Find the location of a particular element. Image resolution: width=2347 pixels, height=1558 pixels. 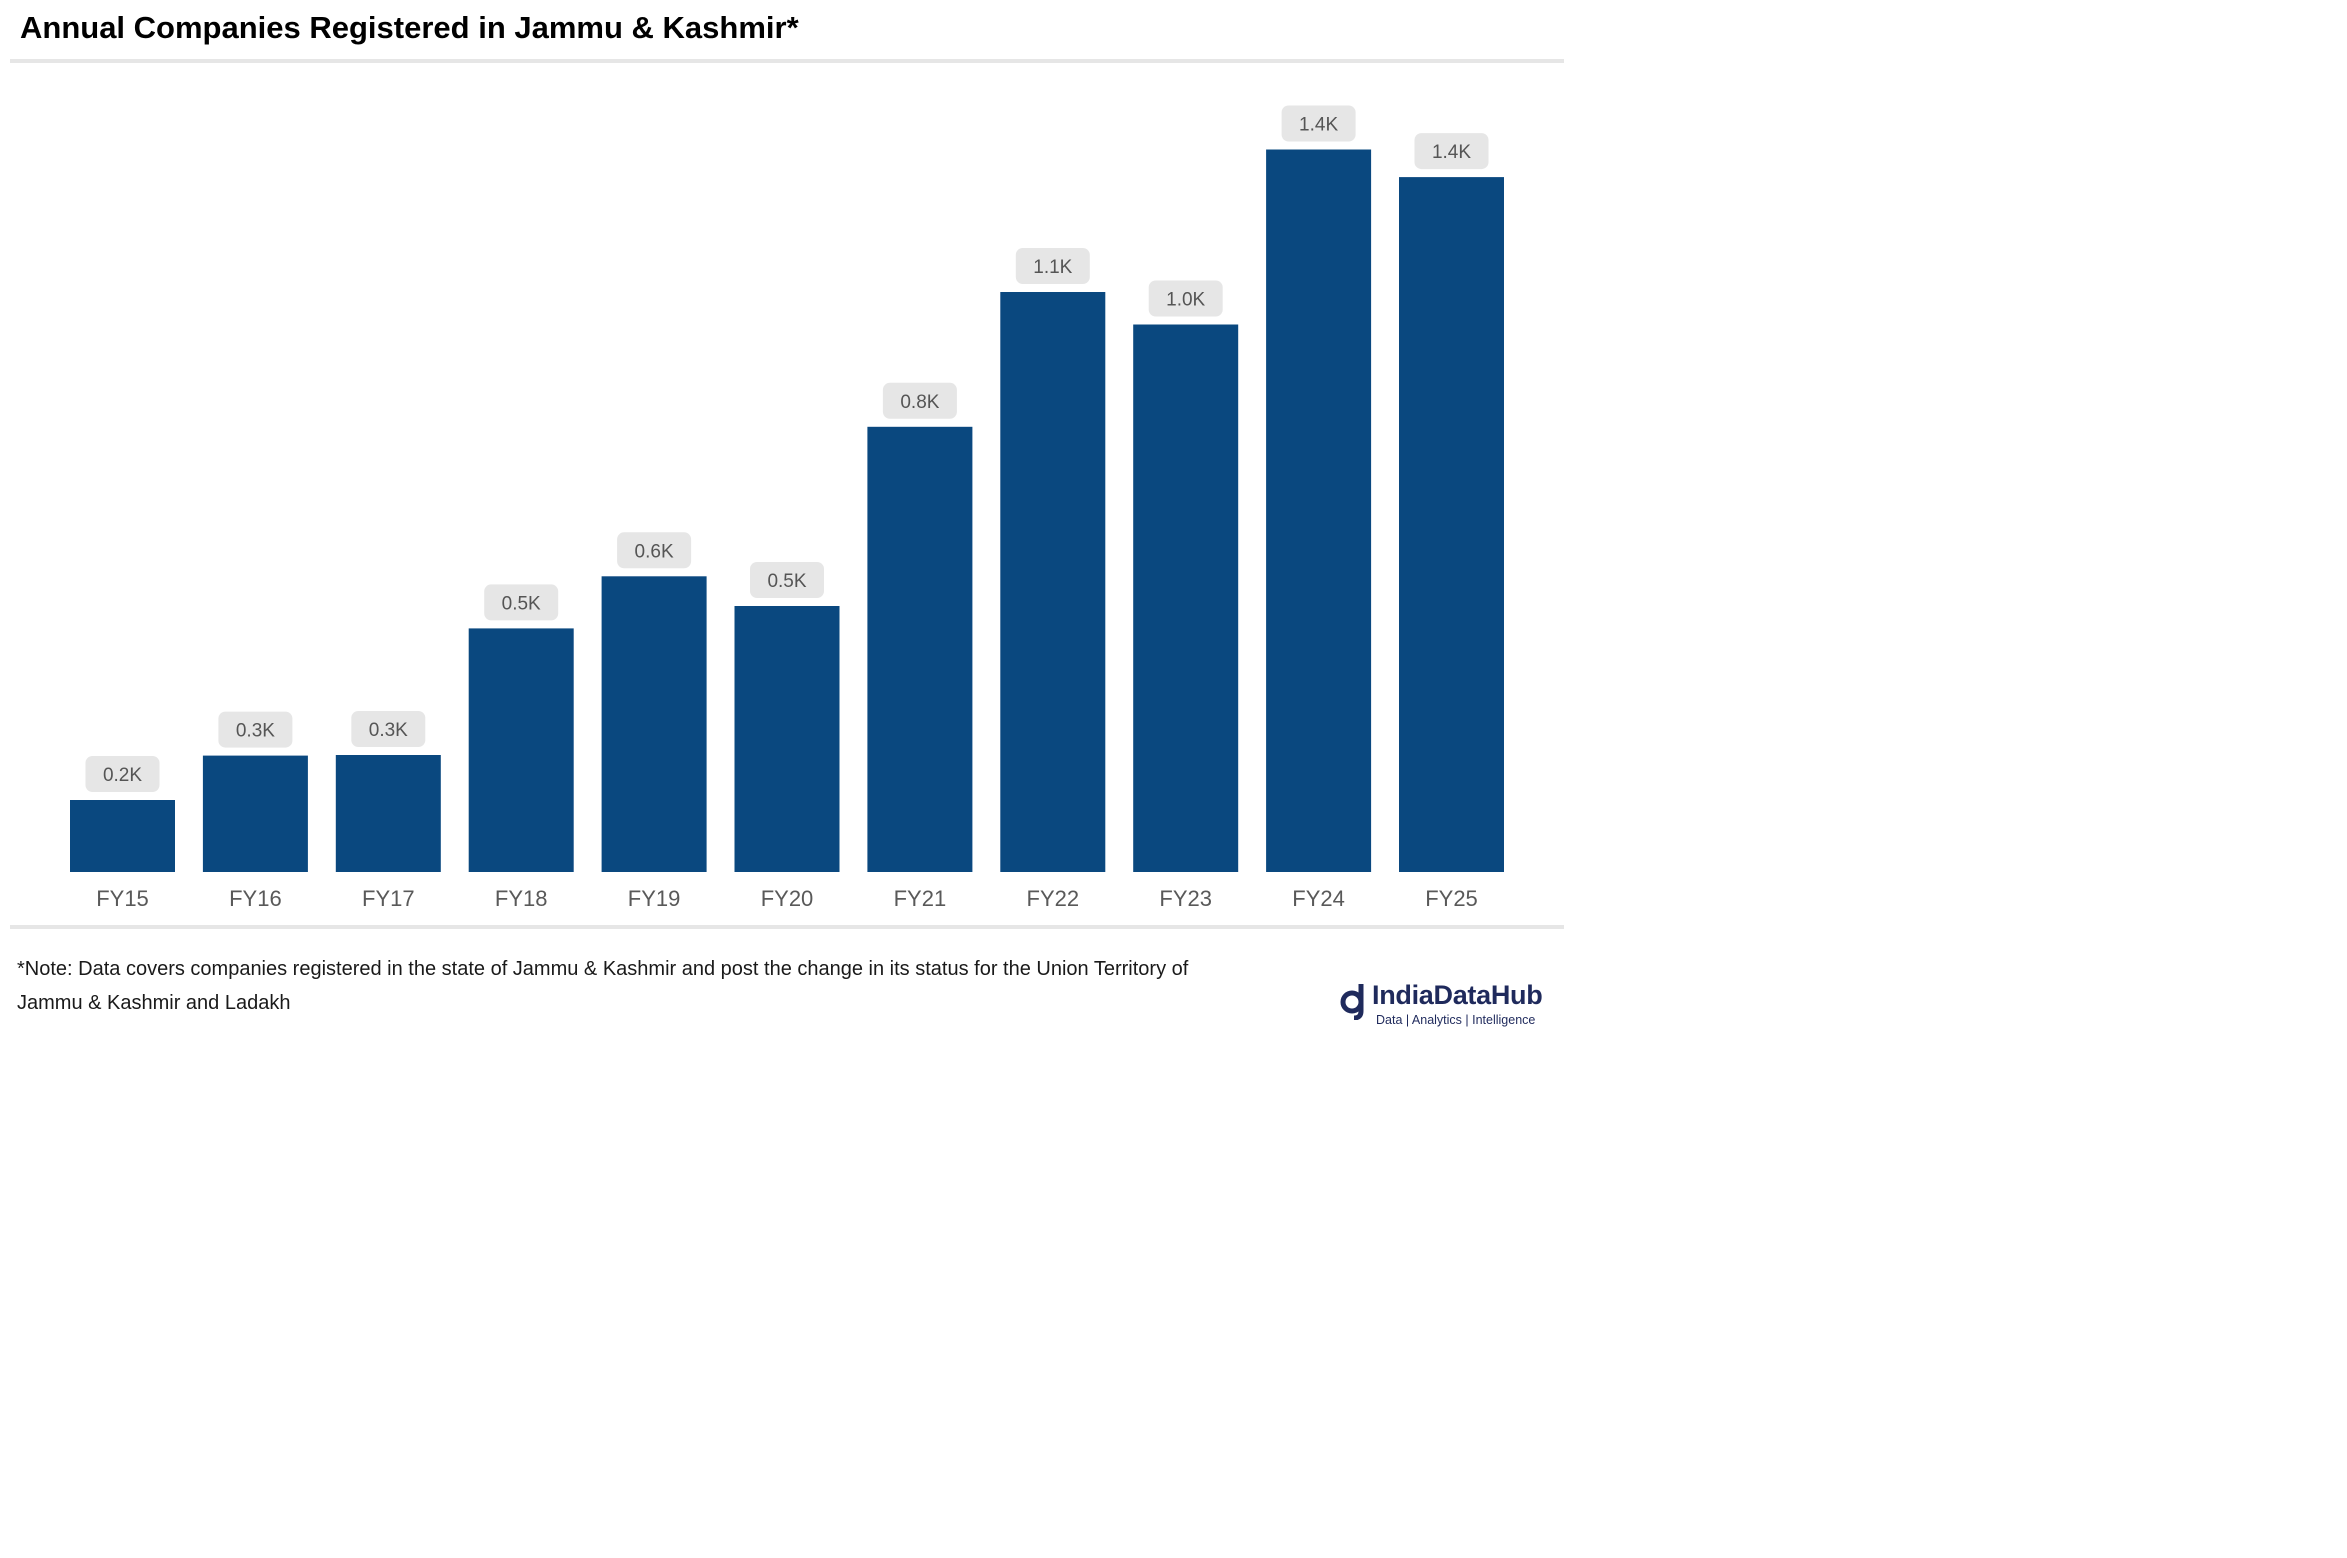

data-label-bg-fy25 is located at coordinates (1451, 151).